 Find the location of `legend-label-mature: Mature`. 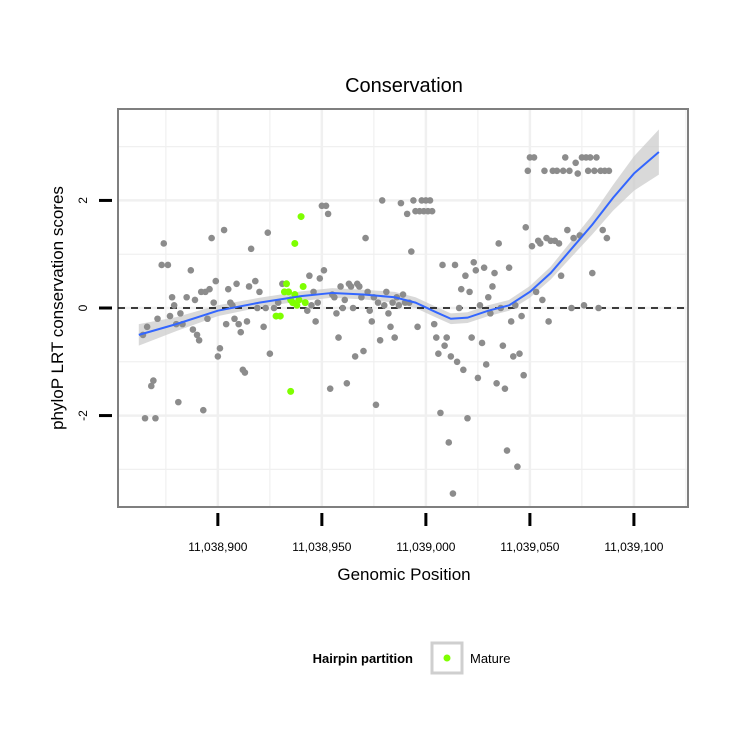

legend-label-mature: Mature is located at coordinates (490, 658).